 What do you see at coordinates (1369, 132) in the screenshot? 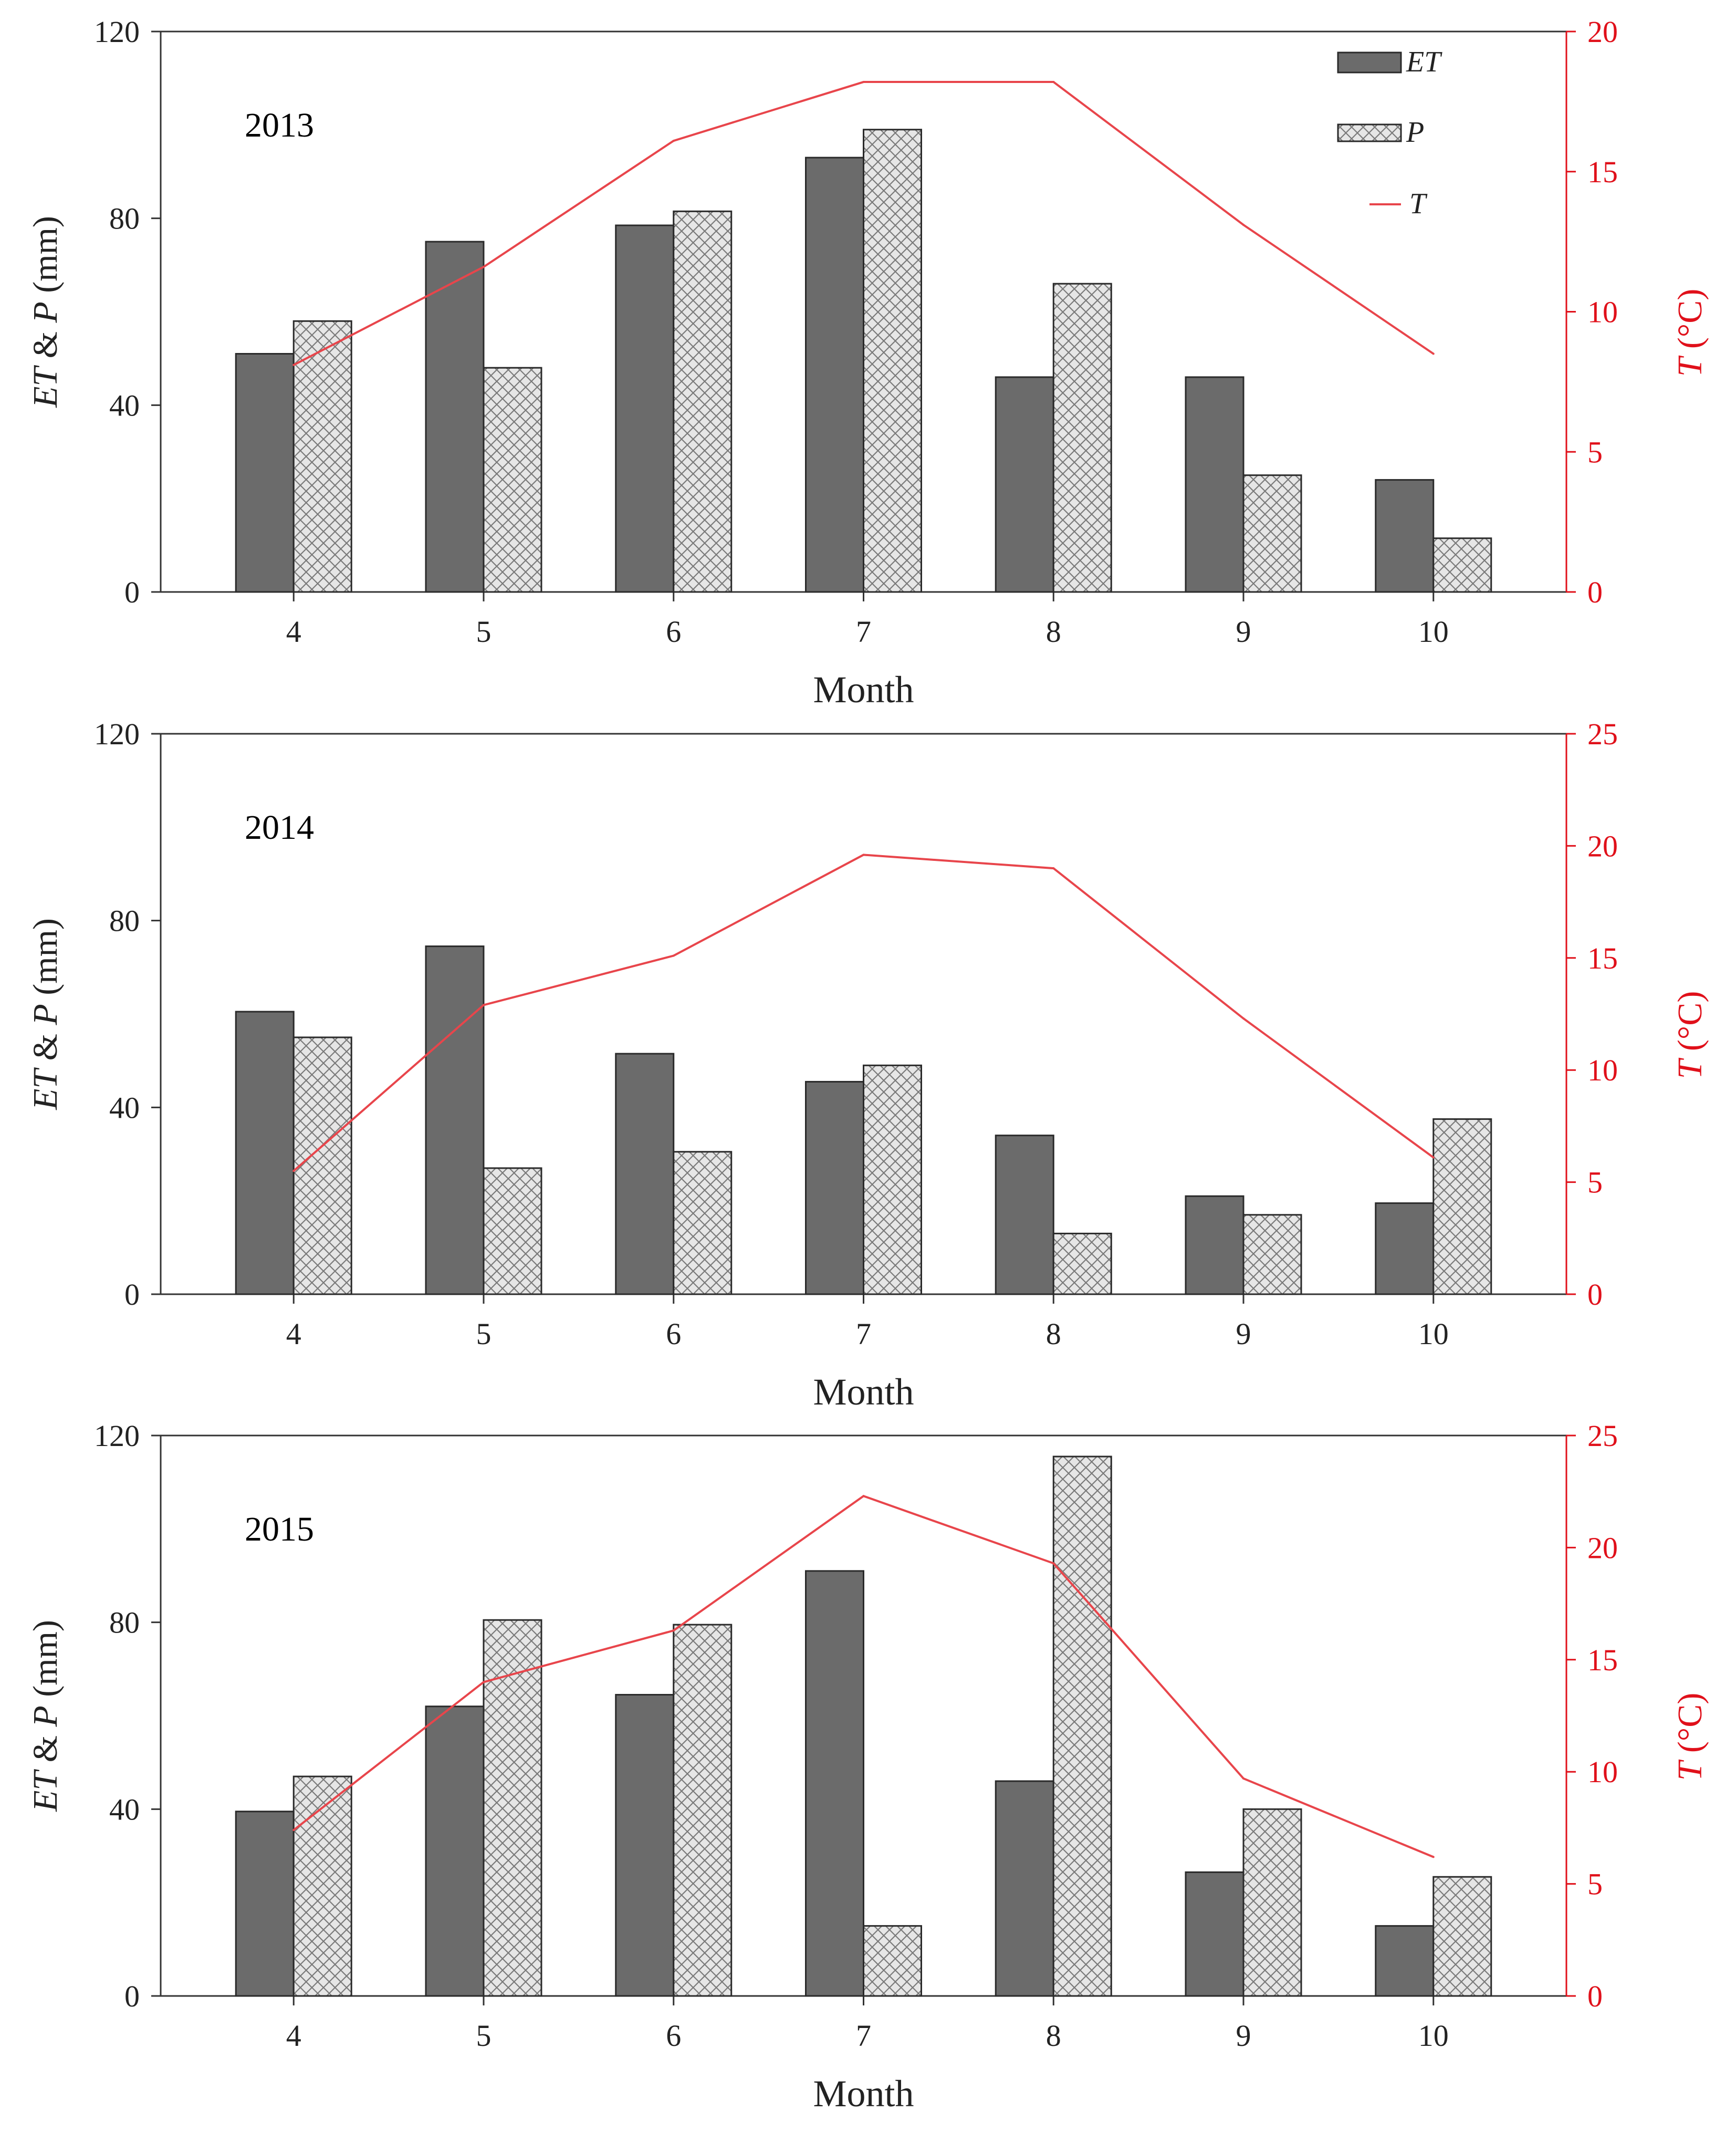
I see `legend-swatch-p` at bounding box center [1369, 132].